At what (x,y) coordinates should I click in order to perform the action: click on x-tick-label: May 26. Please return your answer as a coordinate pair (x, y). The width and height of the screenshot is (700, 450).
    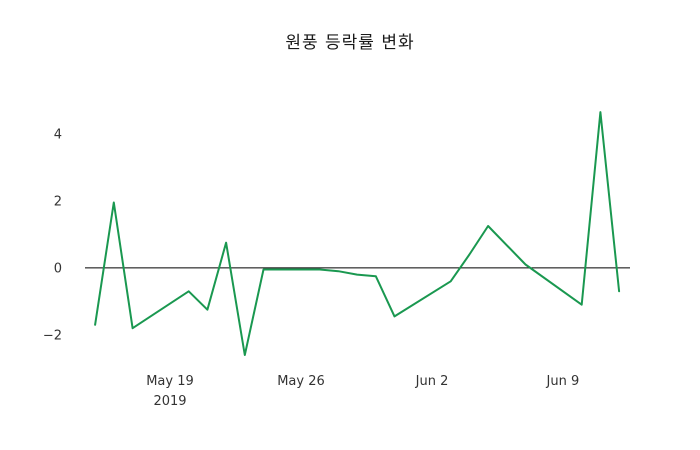
    Looking at the image, I should click on (301, 381).